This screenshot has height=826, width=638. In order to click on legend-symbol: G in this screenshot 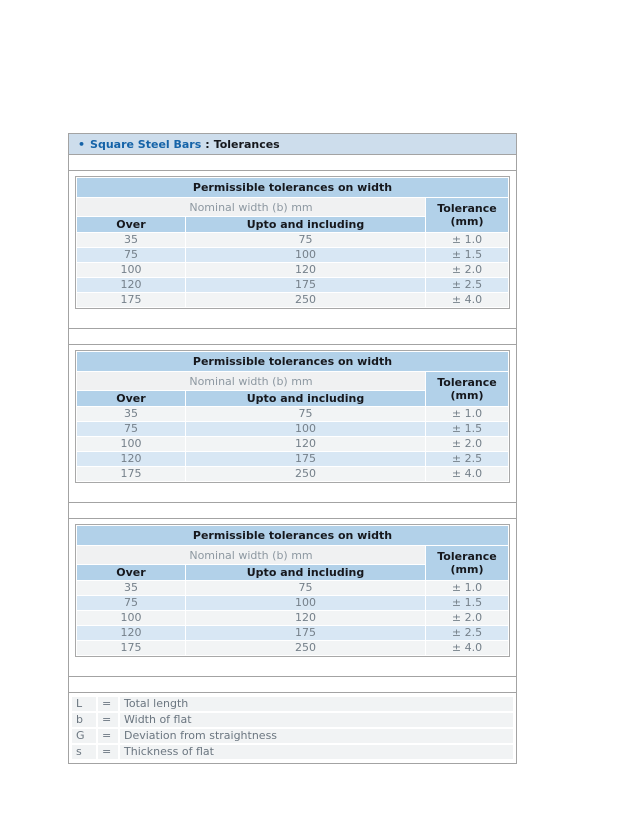, I will do `click(84, 736)`.